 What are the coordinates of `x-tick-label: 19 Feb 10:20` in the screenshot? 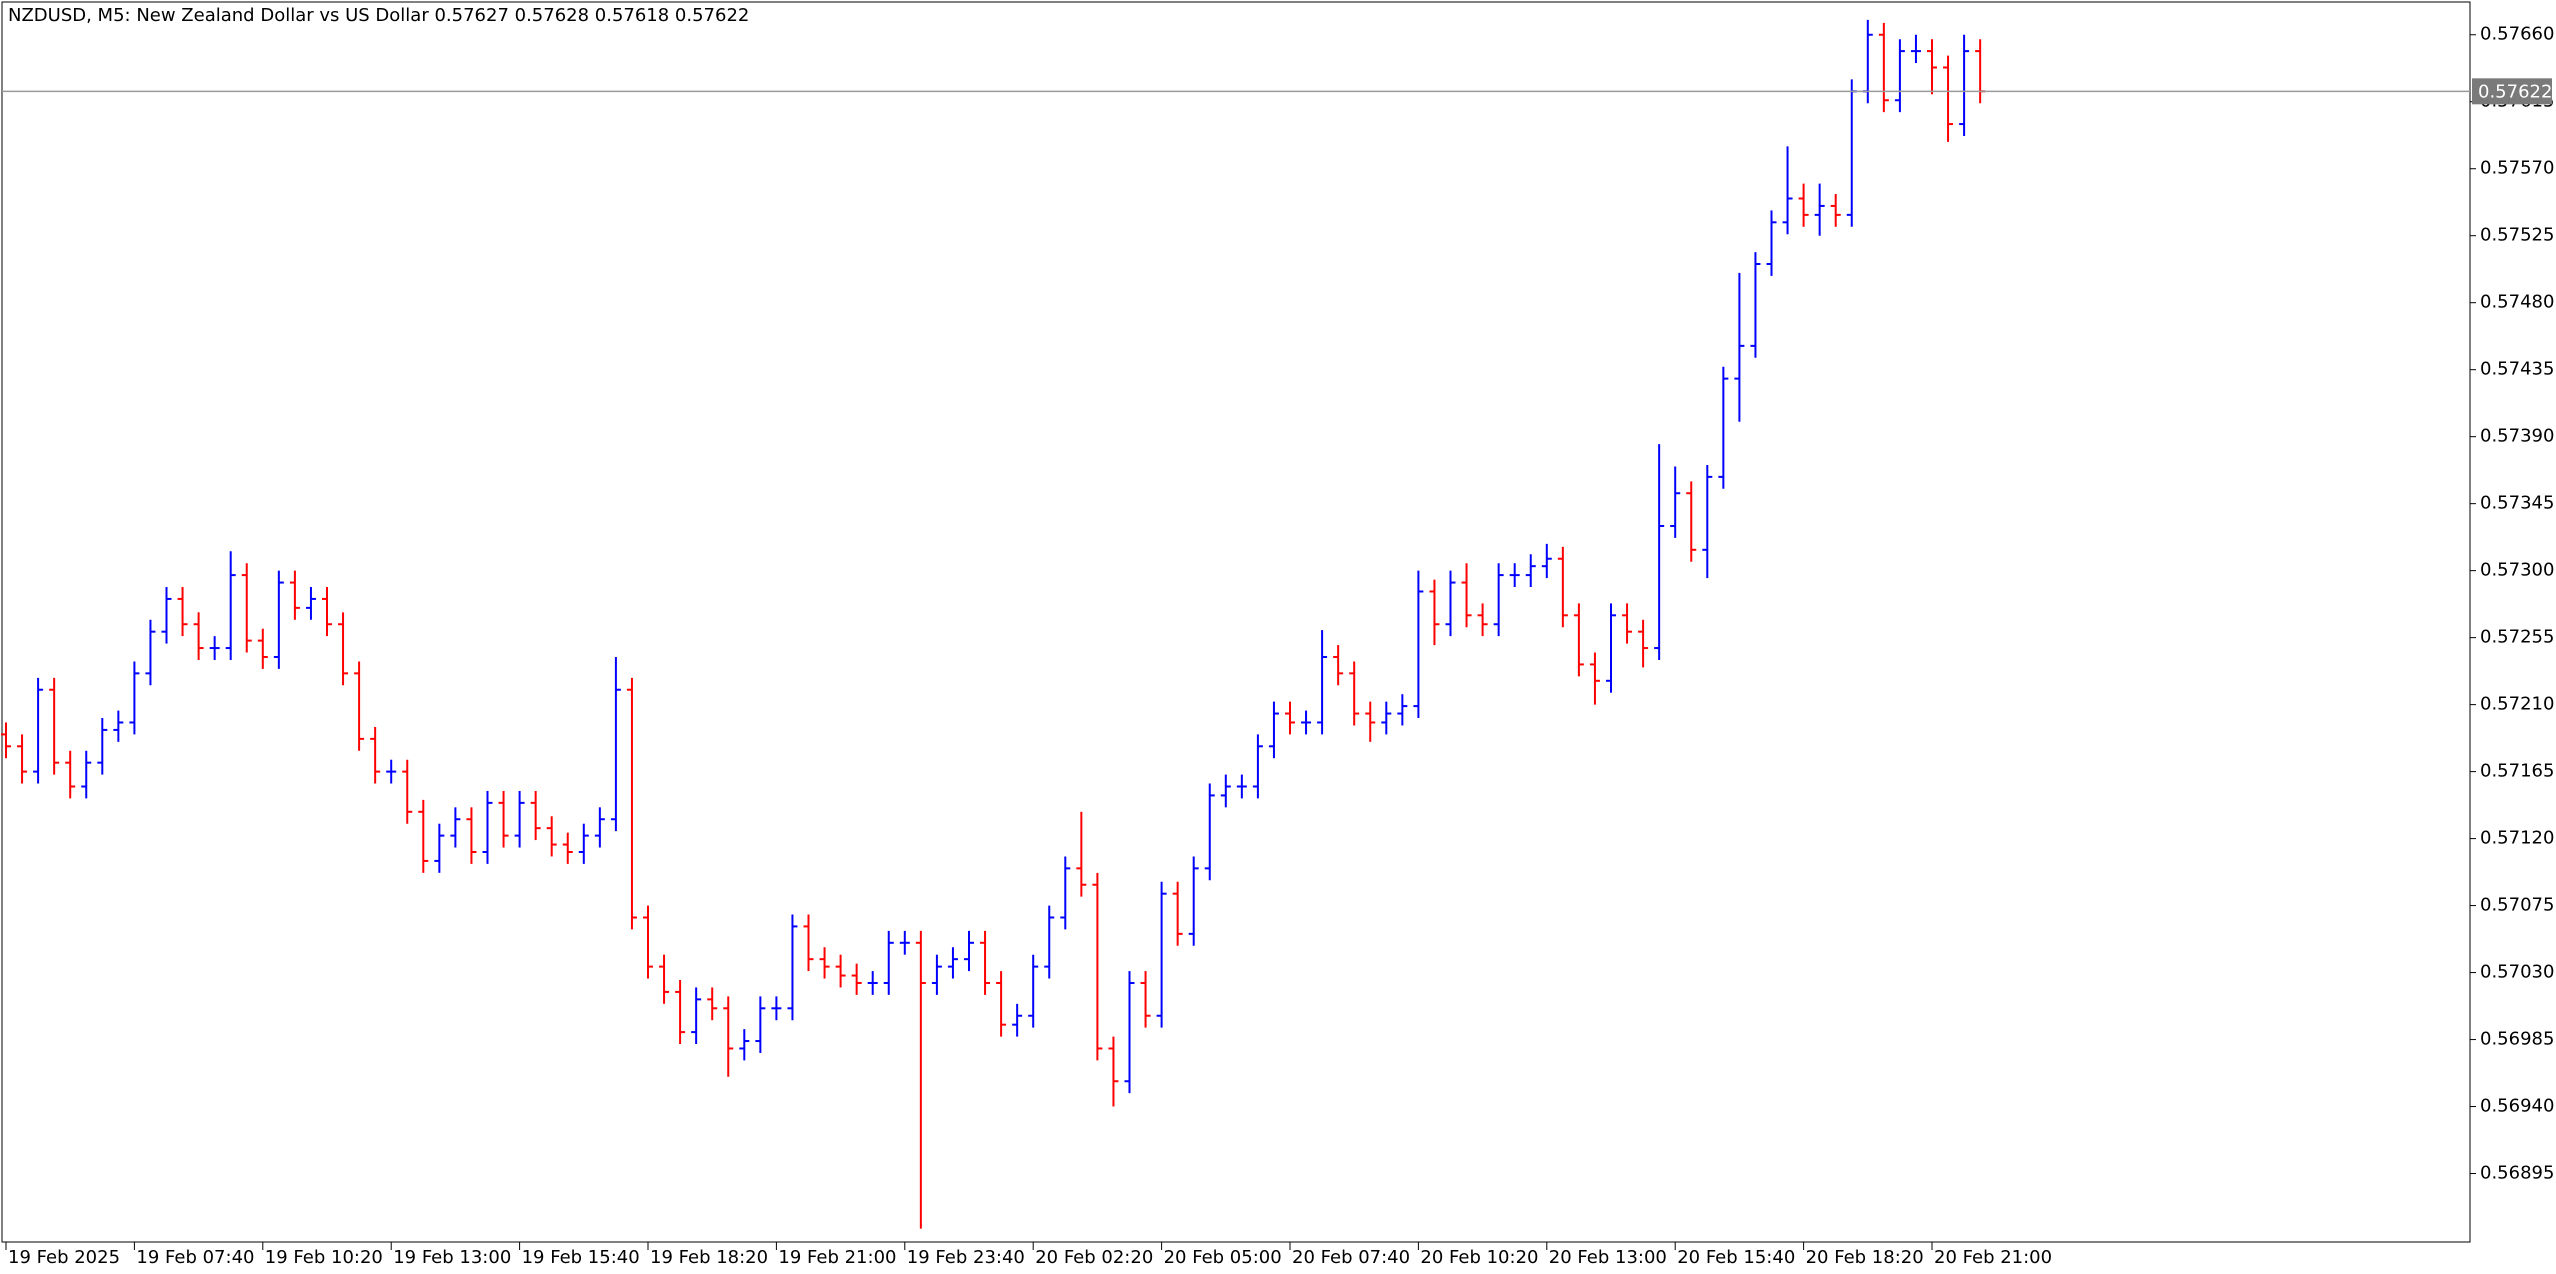 It's located at (324, 1257).